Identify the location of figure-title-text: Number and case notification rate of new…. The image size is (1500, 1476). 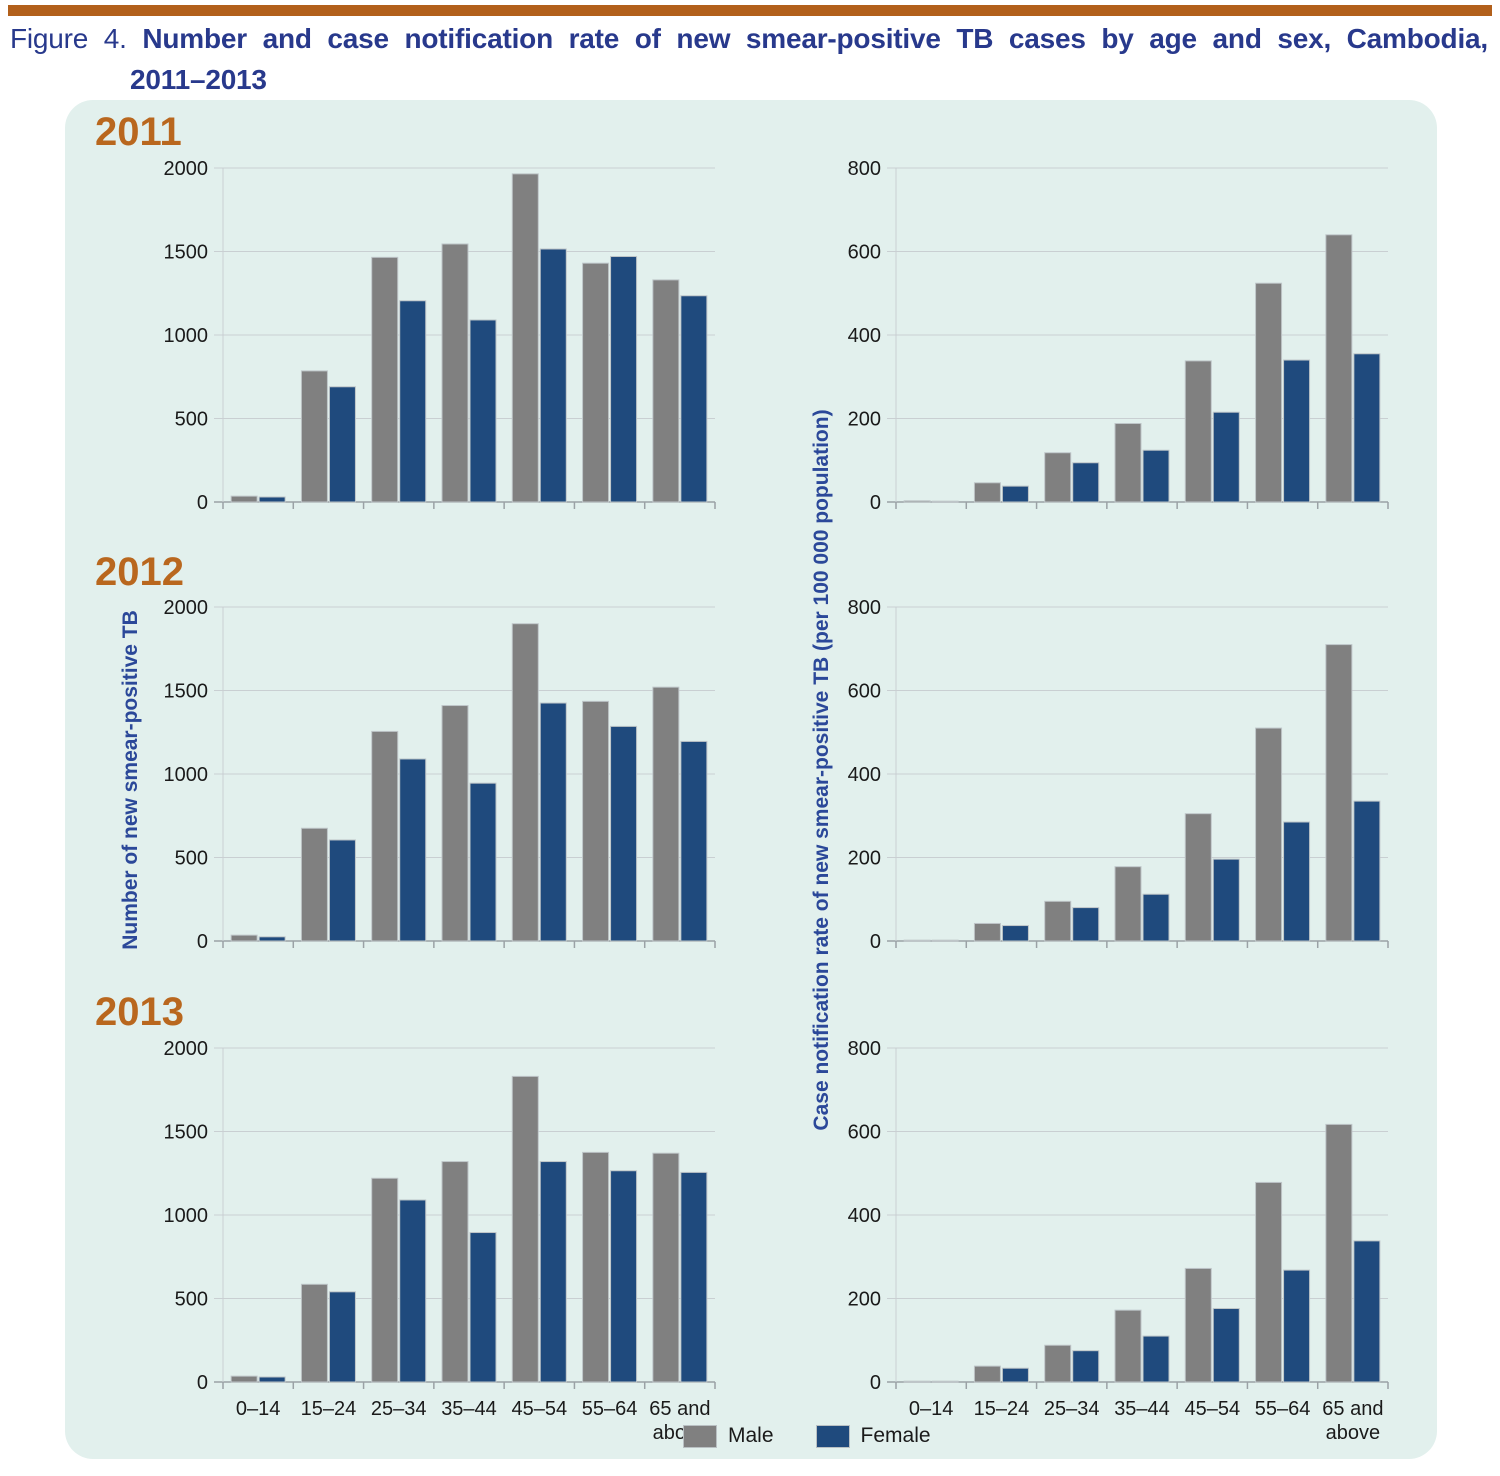
(815, 38).